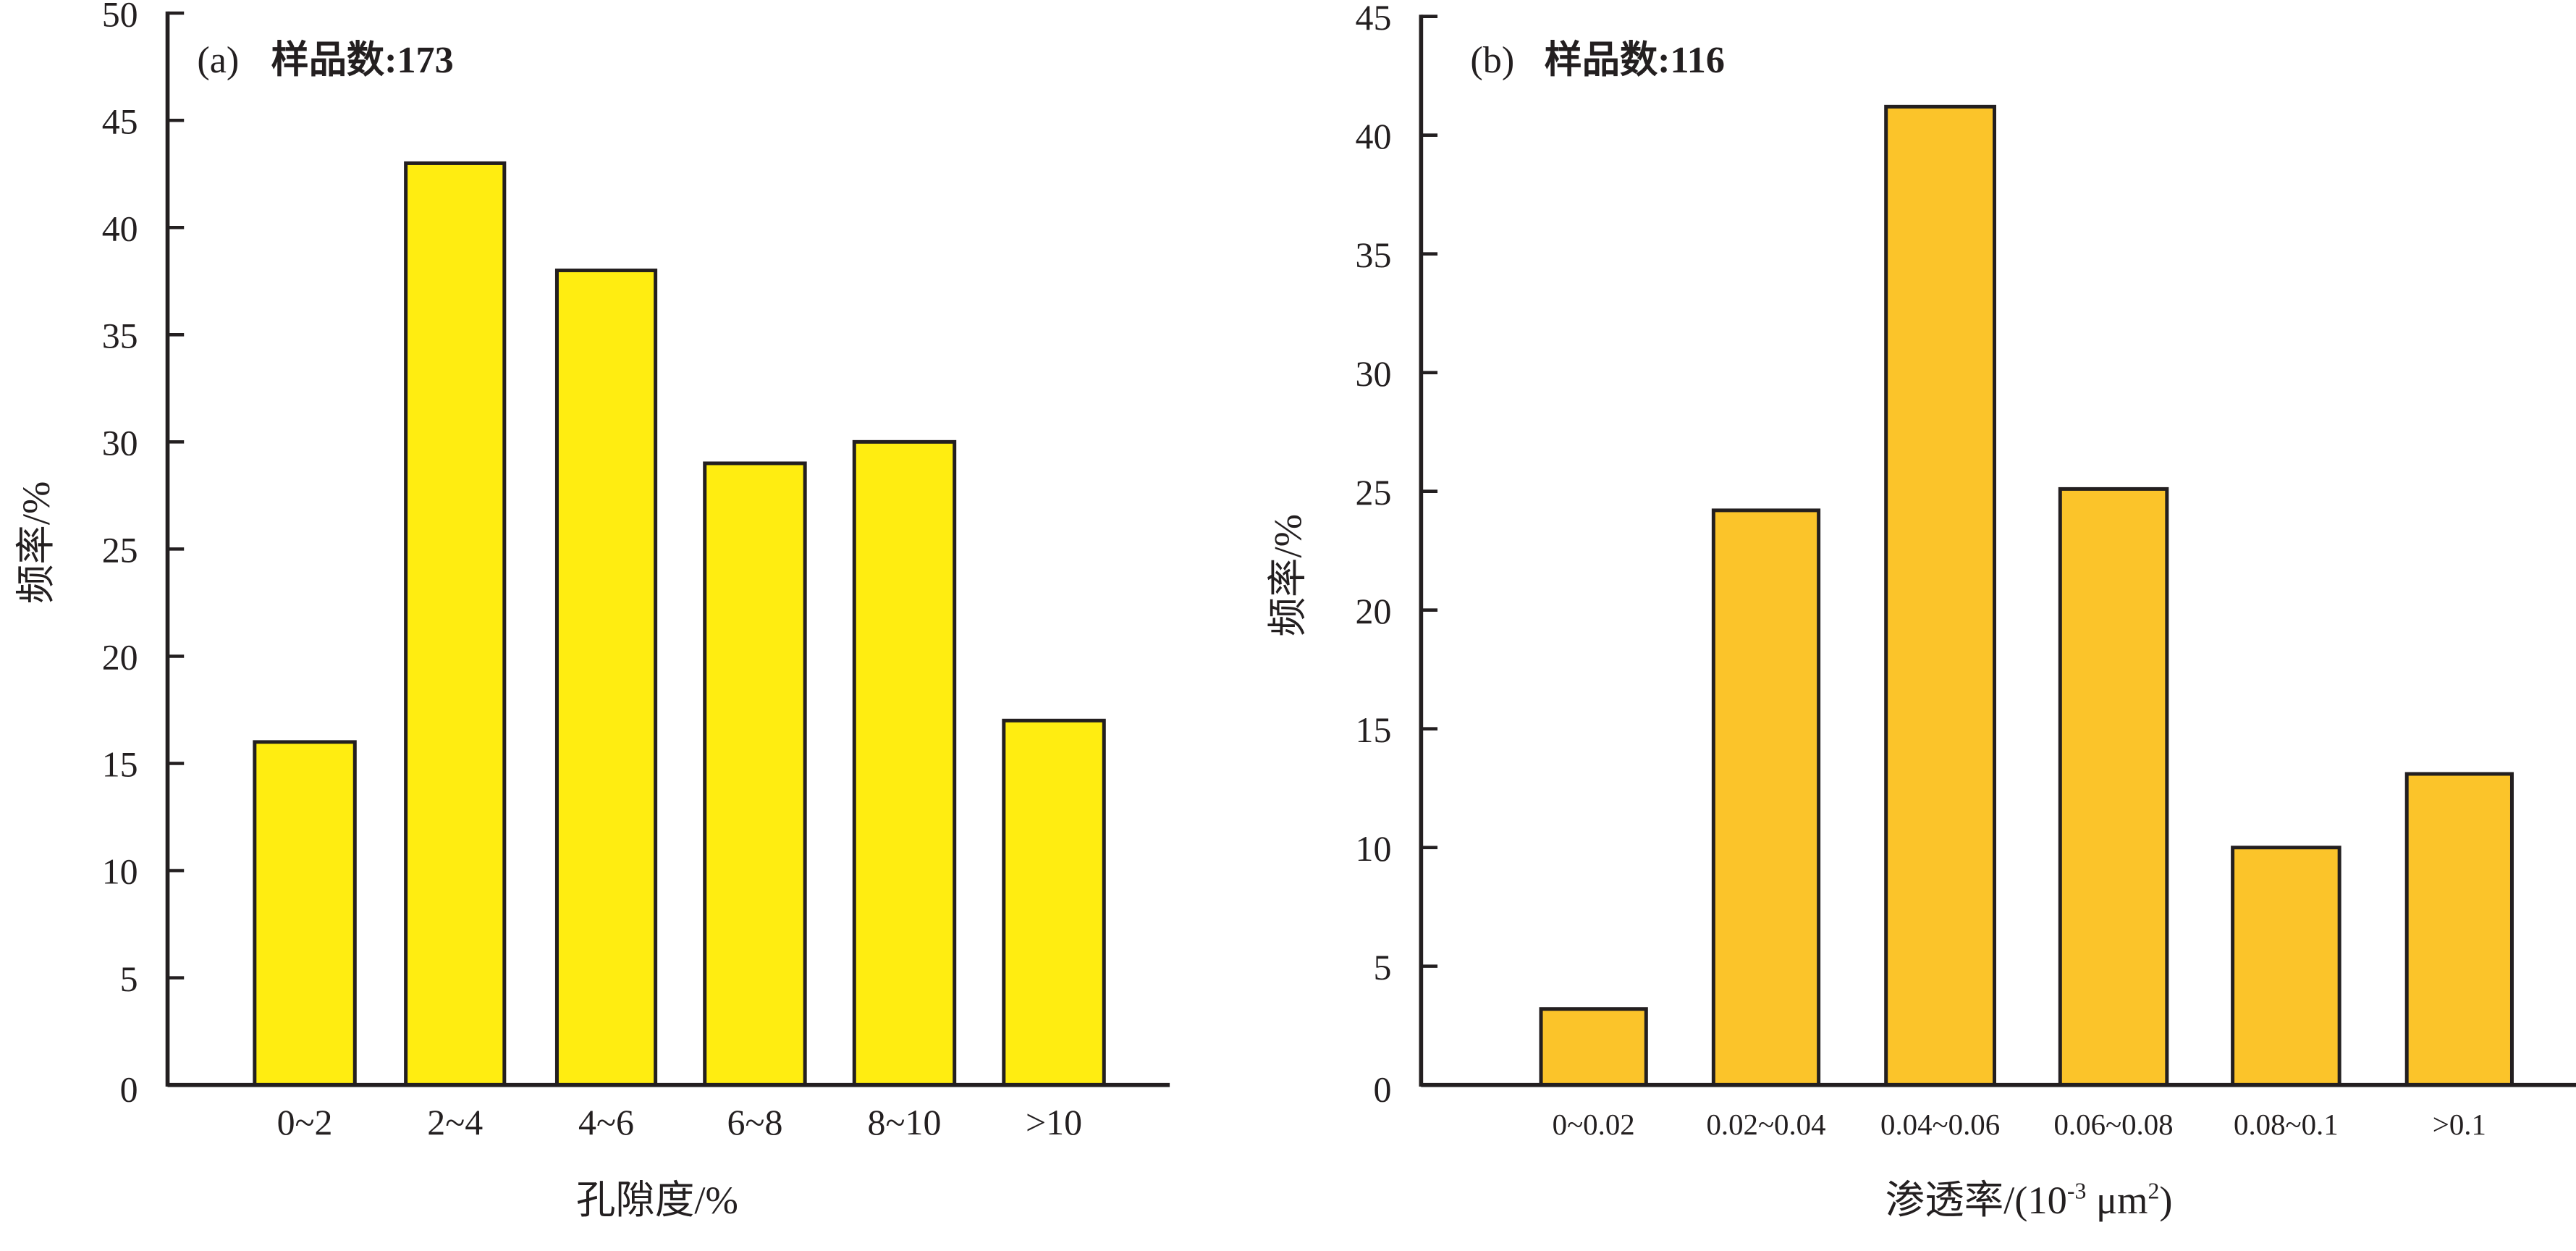 This screenshot has height=1251, width=2576. I want to click on y-tick-label-a: 5, so click(129, 979).